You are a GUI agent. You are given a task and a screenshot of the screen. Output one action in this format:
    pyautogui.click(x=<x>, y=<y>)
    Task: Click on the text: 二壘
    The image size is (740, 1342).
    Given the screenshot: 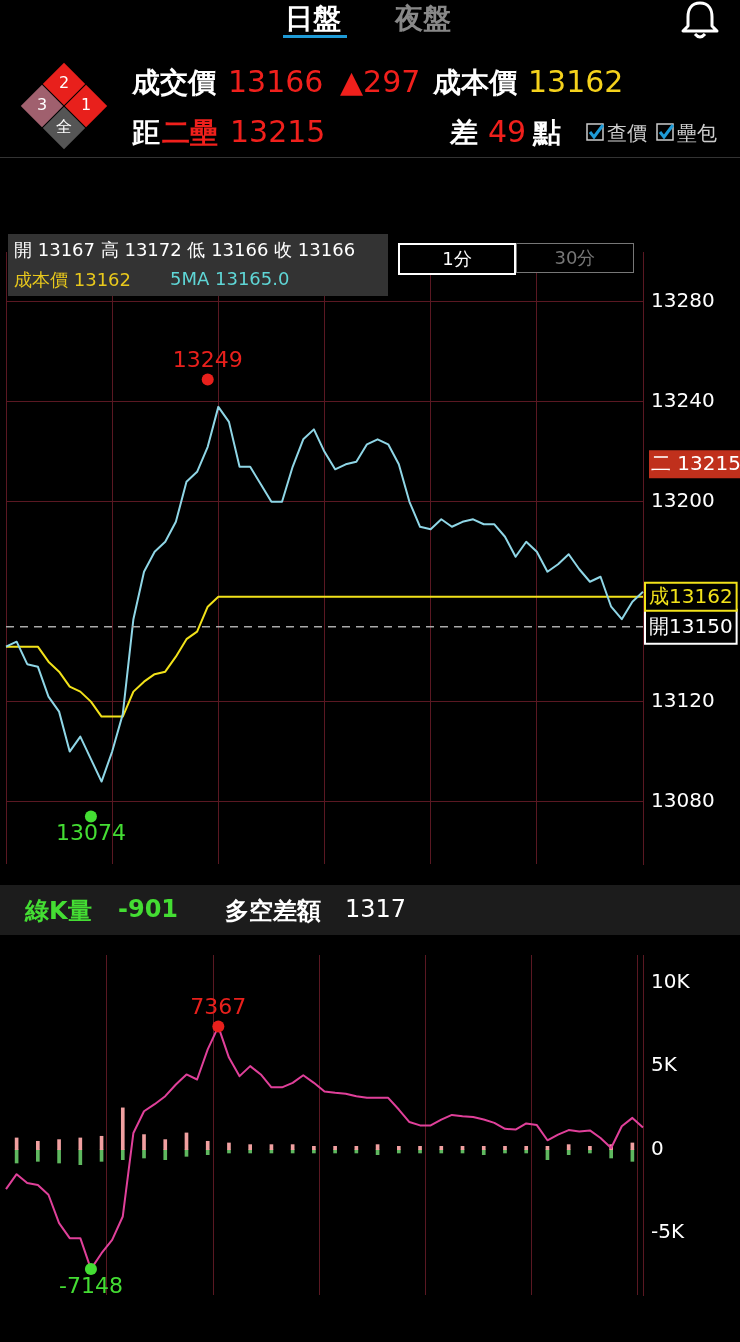 What is the action you would take?
    pyautogui.click(x=190, y=133)
    